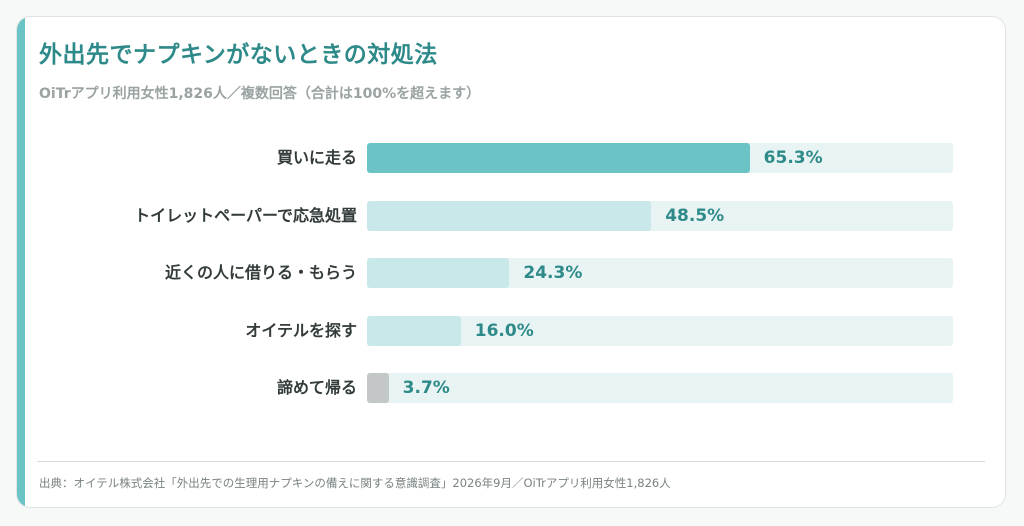 The height and width of the screenshot is (526, 1024). I want to click on category-label: トイレットペーパーで応急処置, so click(245, 215).